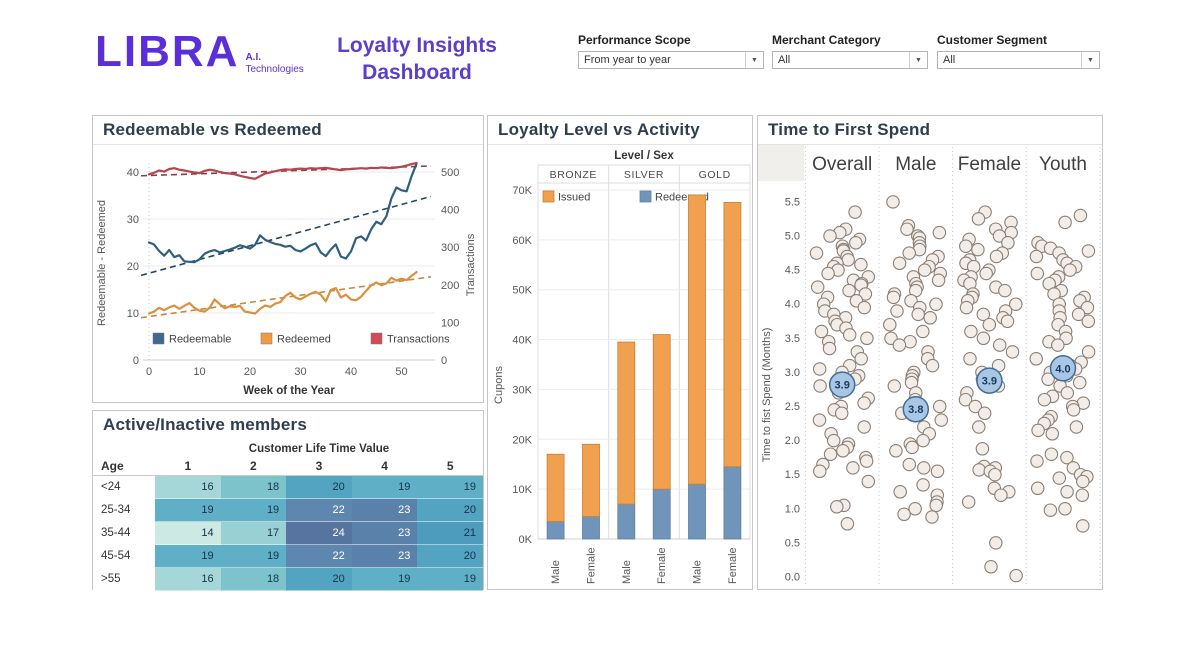  I want to click on bar-redeemed-gold-female, so click(732, 503).